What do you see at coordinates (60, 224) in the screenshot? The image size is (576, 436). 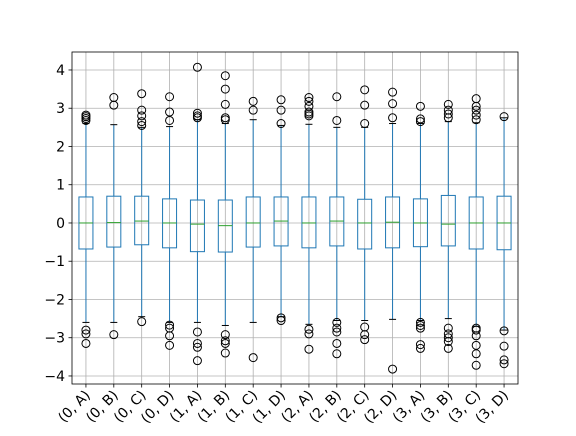 I see `y-tick-label: 0` at bounding box center [60, 224].